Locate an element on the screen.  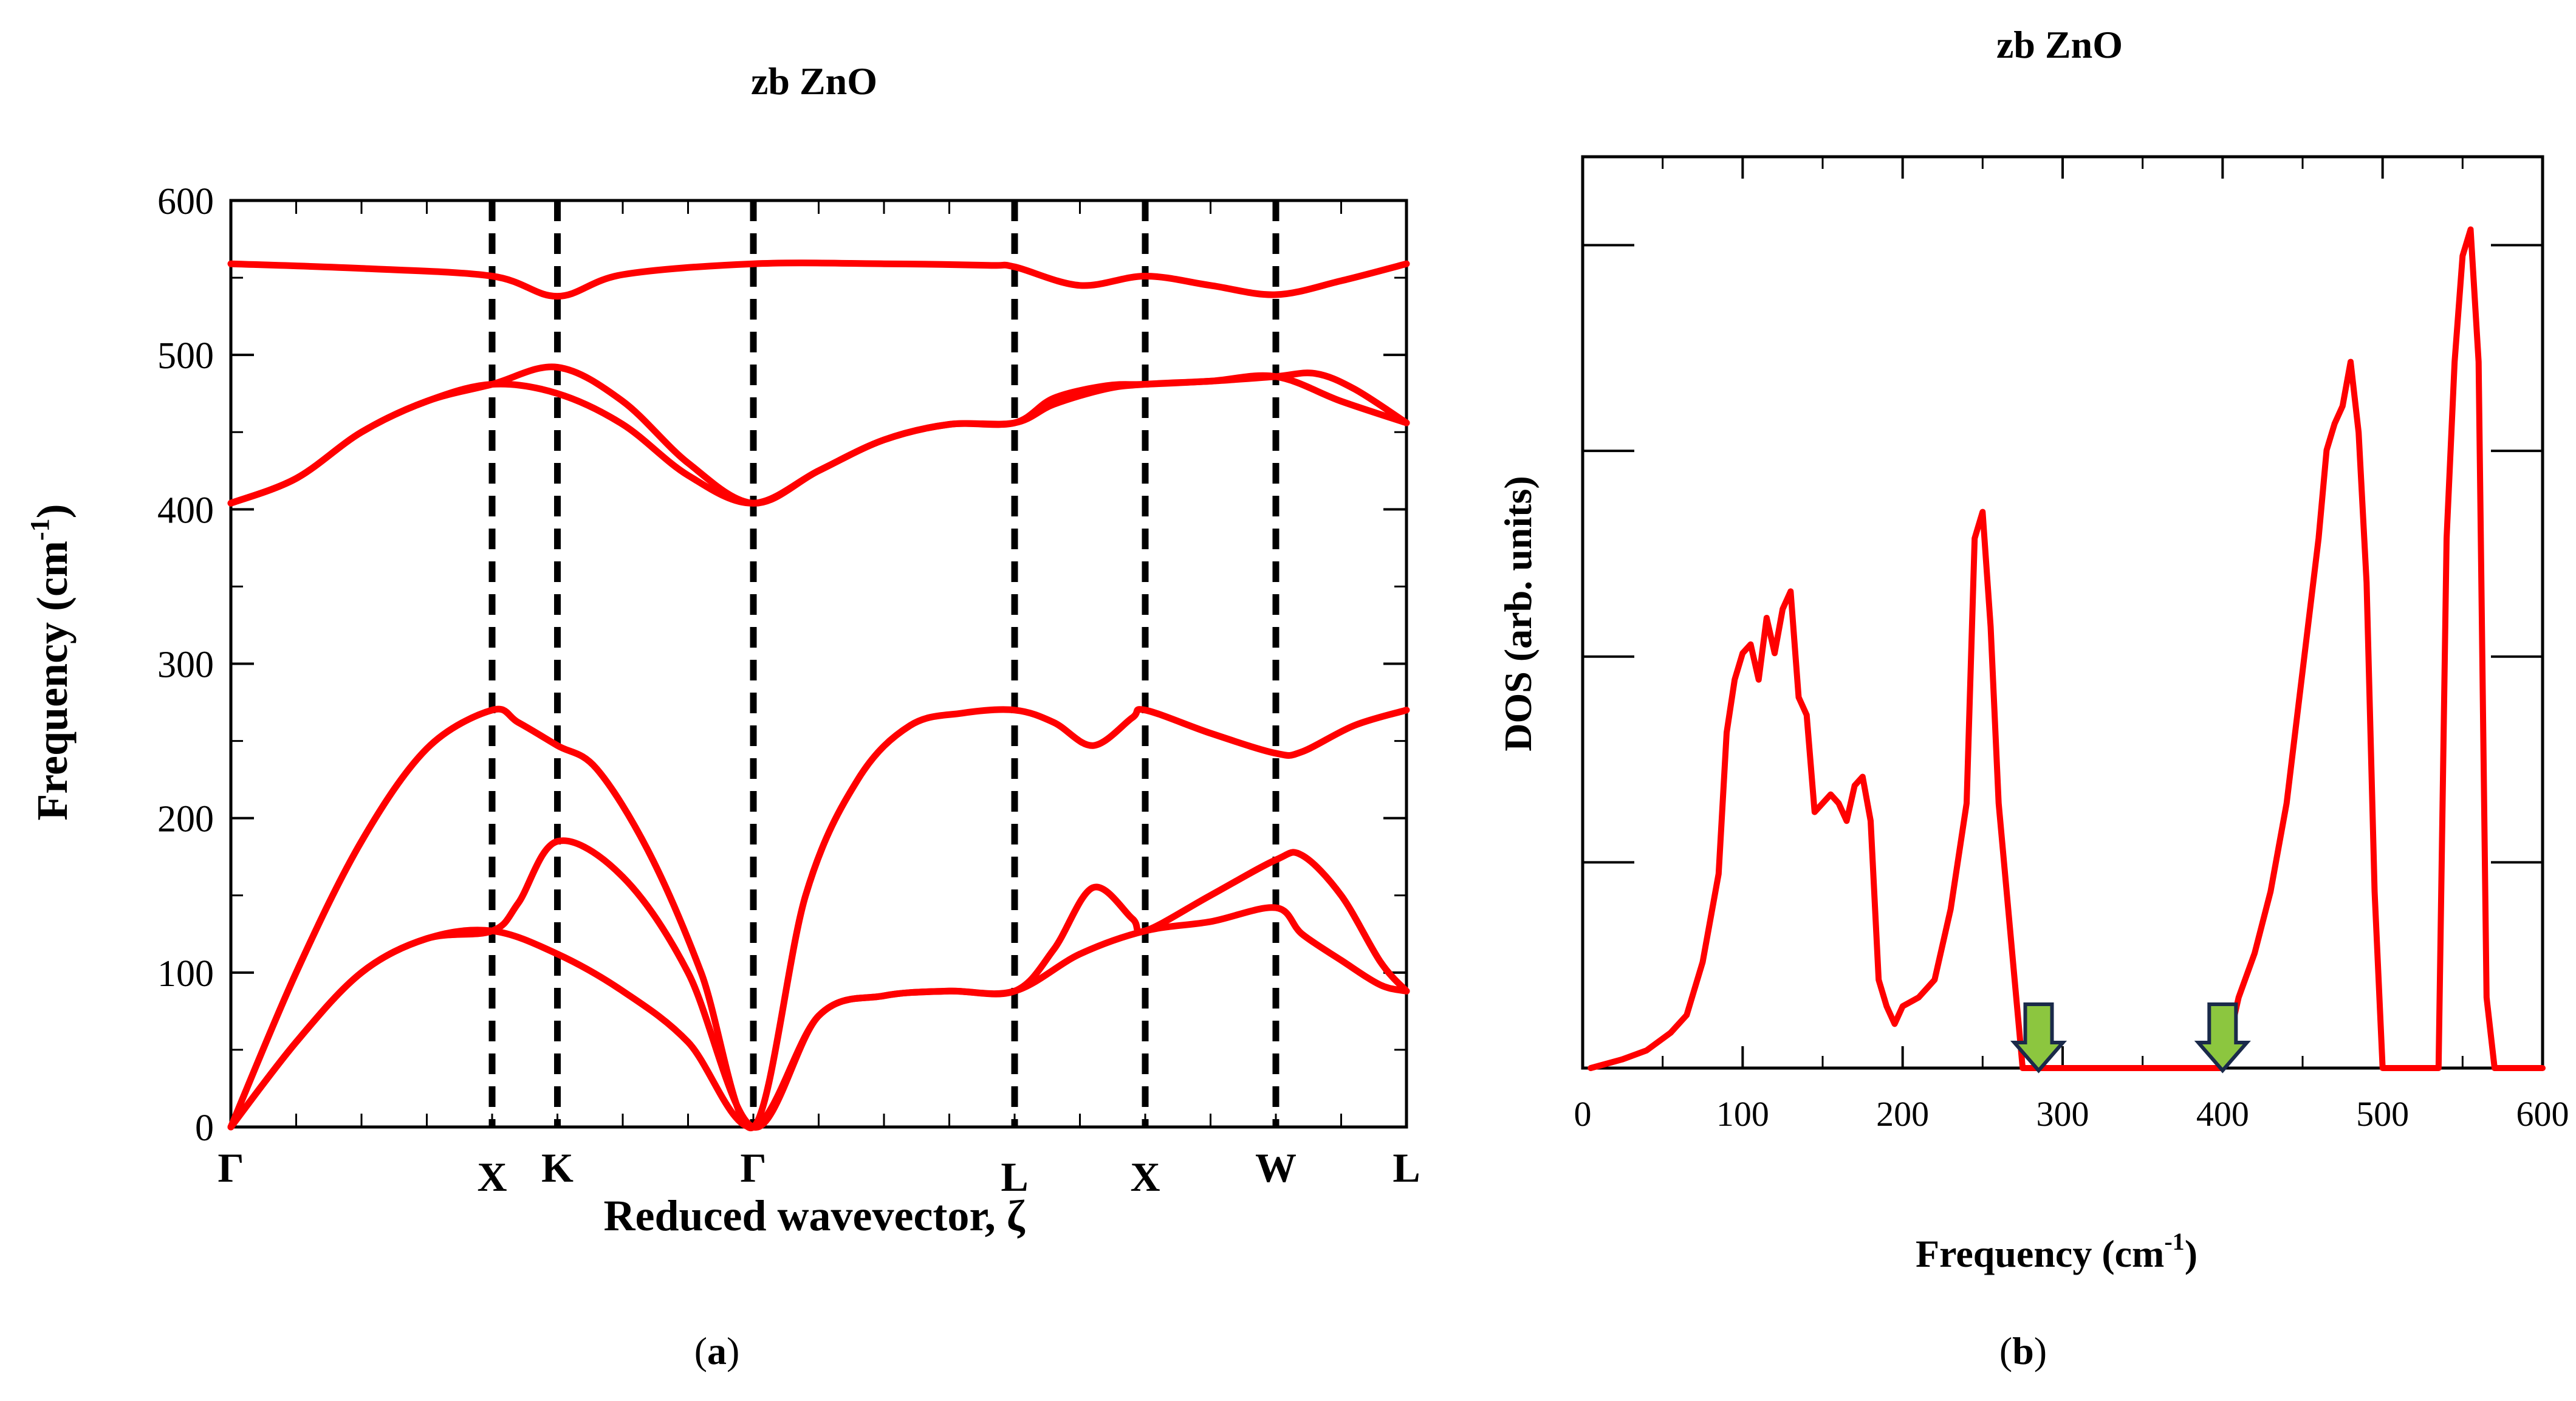
x-tick-label: 600 is located at coordinates (2542, 1114).